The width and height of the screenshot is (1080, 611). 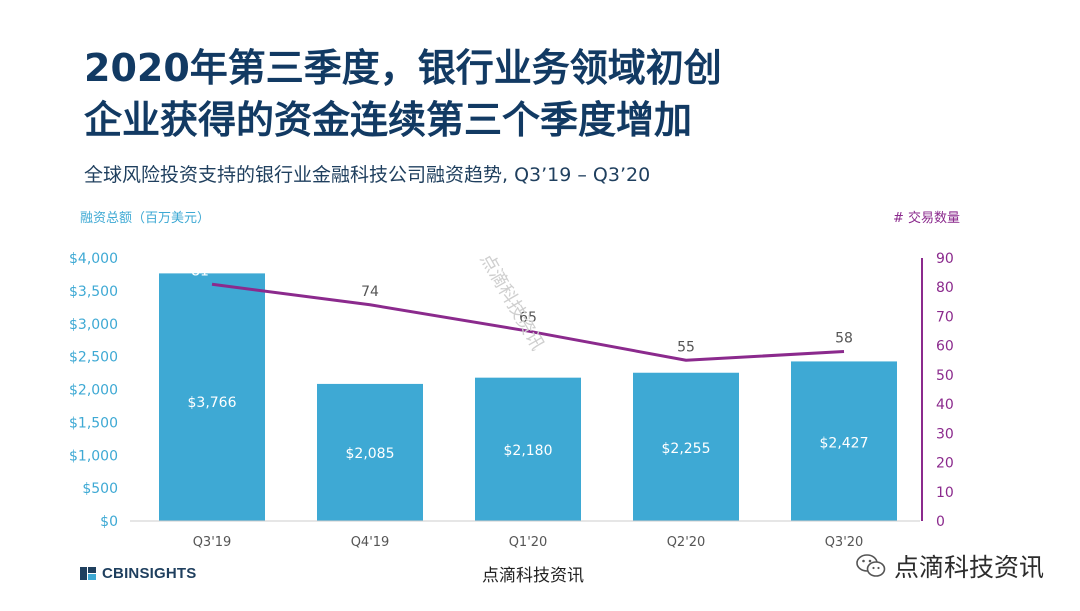 What do you see at coordinates (200, 271) in the screenshot?
I see `line-value-label-0: 81` at bounding box center [200, 271].